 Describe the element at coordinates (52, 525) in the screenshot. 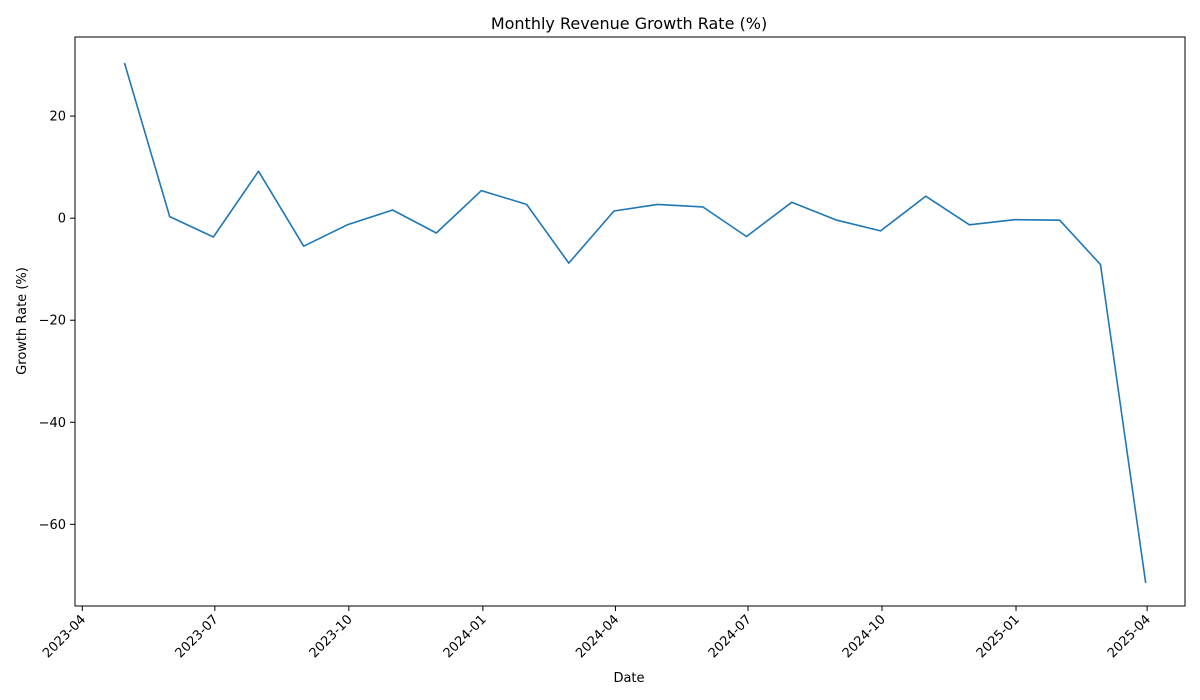

I see `y-tick-label: −60` at that location.